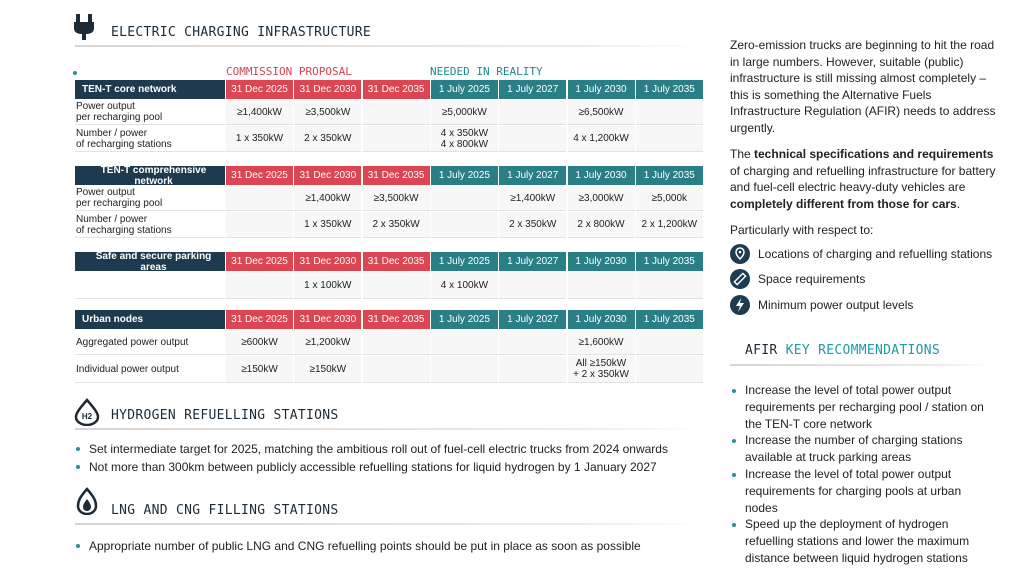 Image resolution: width=1024 pixels, height=576 pixels. What do you see at coordinates (259, 319) in the screenshot?
I see `date-header: 31 Dec 2025` at bounding box center [259, 319].